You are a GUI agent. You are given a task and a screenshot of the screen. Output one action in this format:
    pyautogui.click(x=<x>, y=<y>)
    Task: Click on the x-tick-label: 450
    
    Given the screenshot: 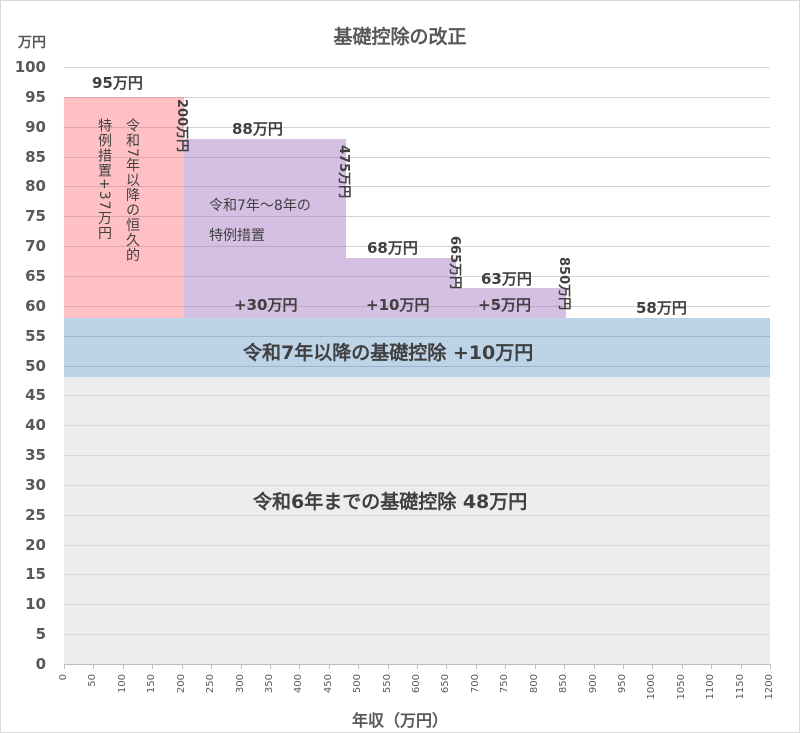 What is the action you would take?
    pyautogui.click(x=328, y=684)
    